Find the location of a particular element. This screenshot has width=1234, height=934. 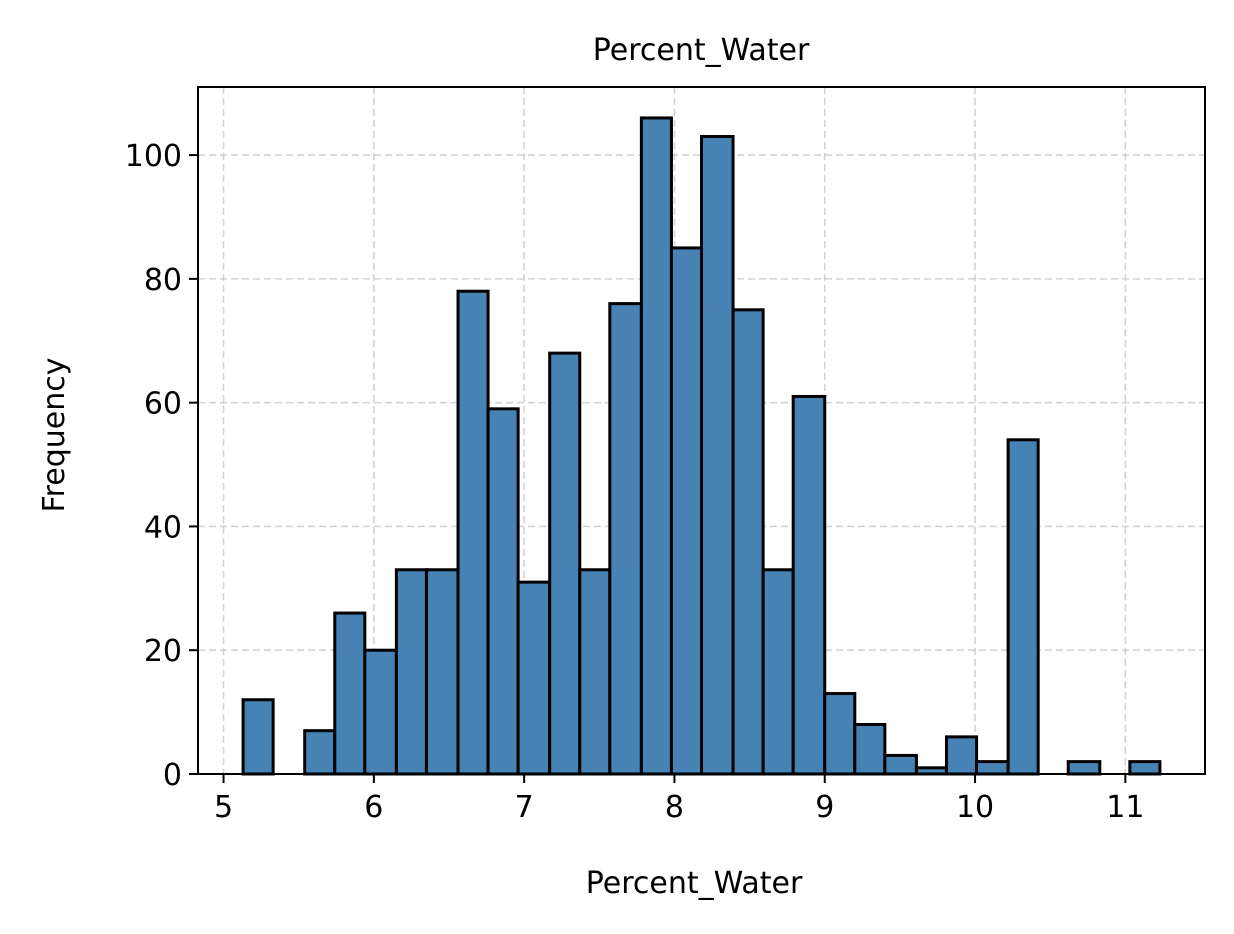

y-tick-label: 0 is located at coordinates (172, 775).